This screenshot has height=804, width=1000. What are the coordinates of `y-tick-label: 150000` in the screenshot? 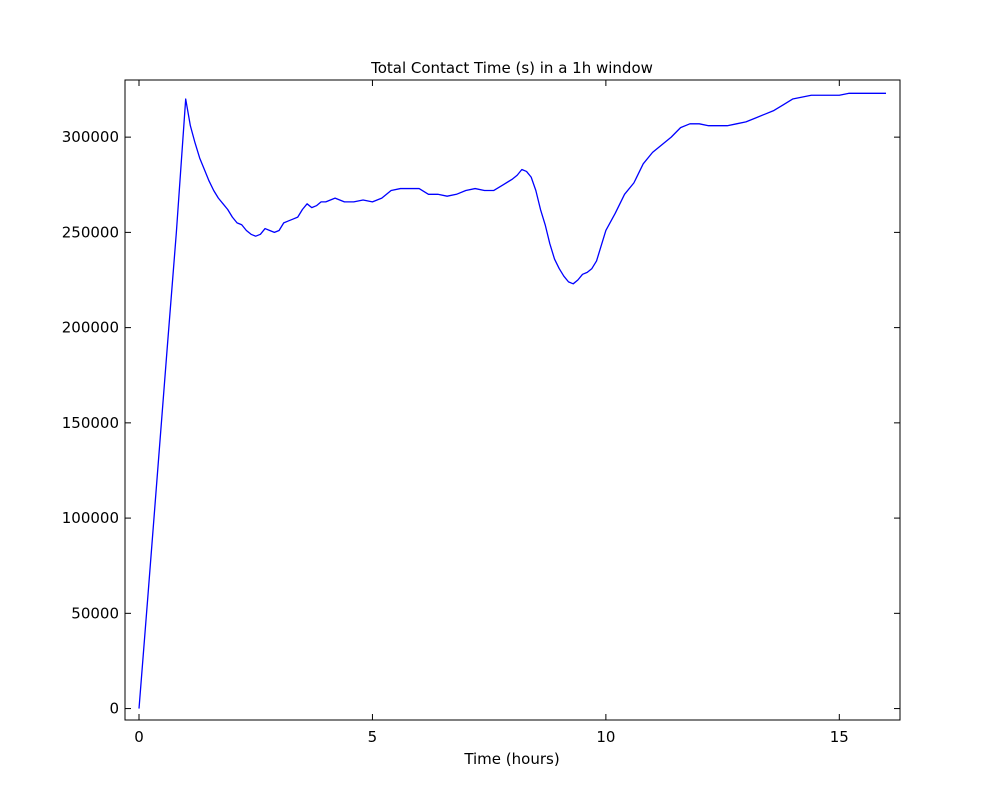 It's located at (90, 423).